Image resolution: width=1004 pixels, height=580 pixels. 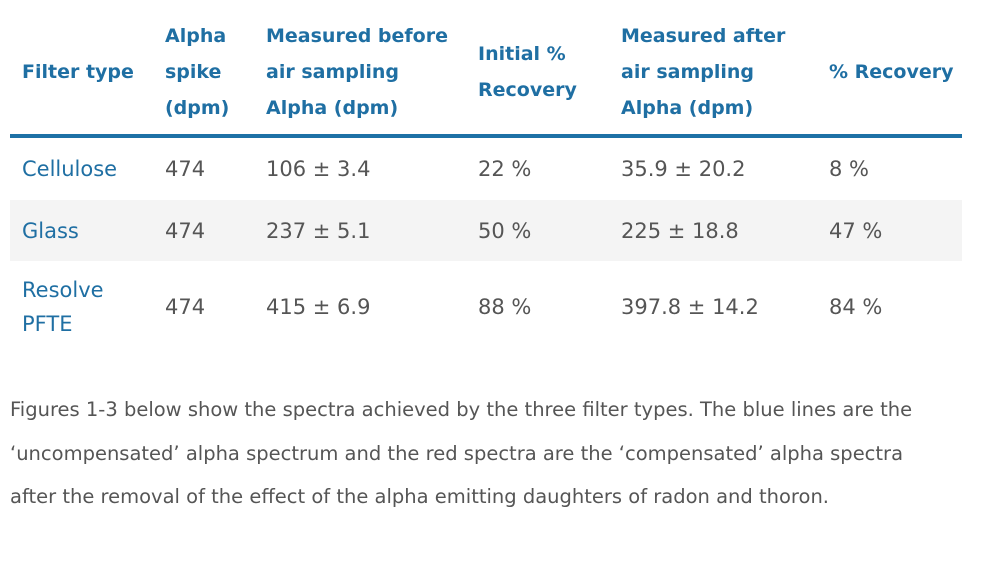 I want to click on cell-filter-type: Cellulose, so click(x=70, y=169).